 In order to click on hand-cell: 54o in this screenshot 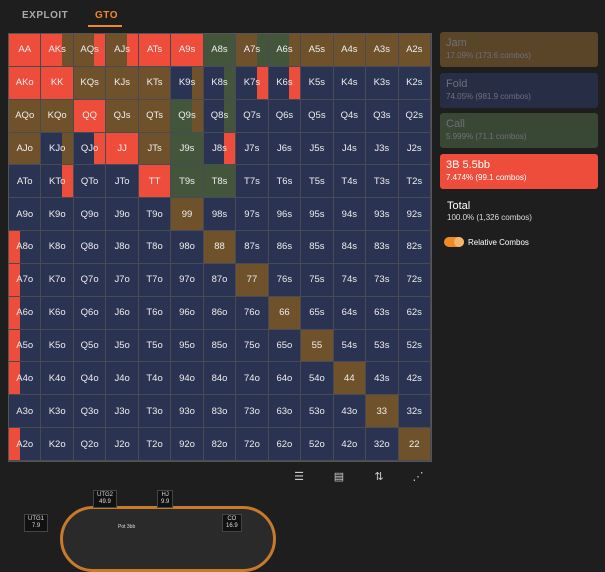, I will do `click(317, 379)`.